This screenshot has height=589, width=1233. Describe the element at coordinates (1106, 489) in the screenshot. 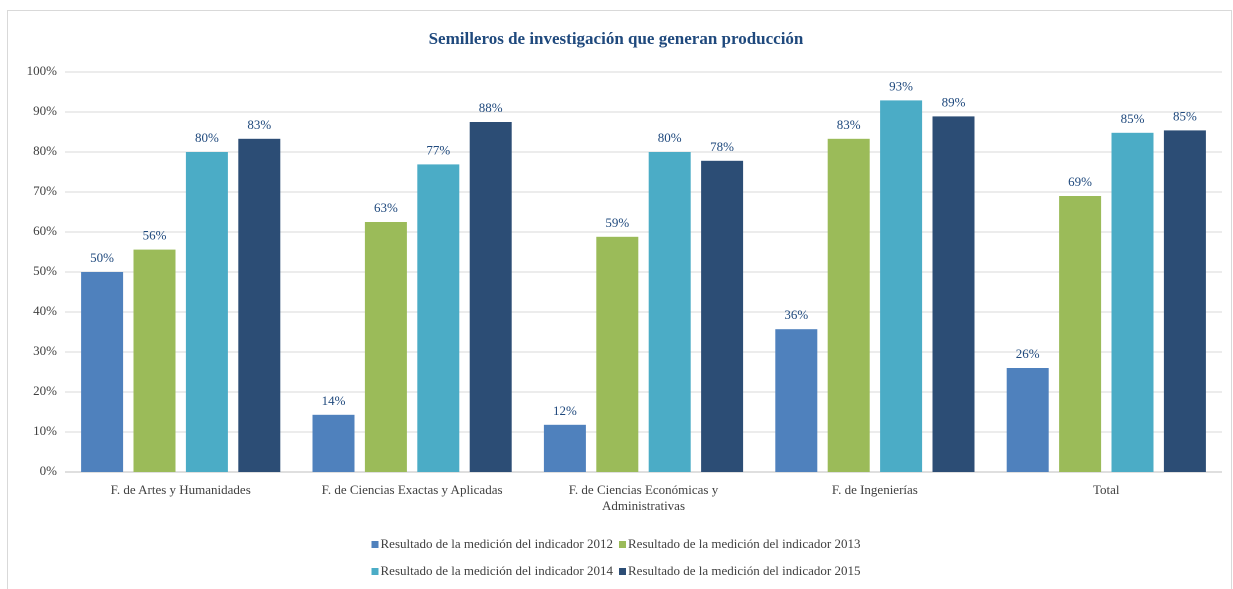

I see `x-tick-label: Total` at that location.